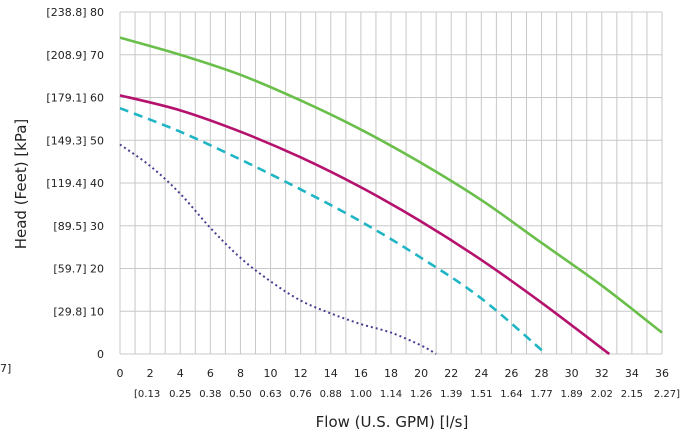 The height and width of the screenshot is (440, 689). What do you see at coordinates (271, 373) in the screenshot?
I see `x-tick-label: 10` at bounding box center [271, 373].